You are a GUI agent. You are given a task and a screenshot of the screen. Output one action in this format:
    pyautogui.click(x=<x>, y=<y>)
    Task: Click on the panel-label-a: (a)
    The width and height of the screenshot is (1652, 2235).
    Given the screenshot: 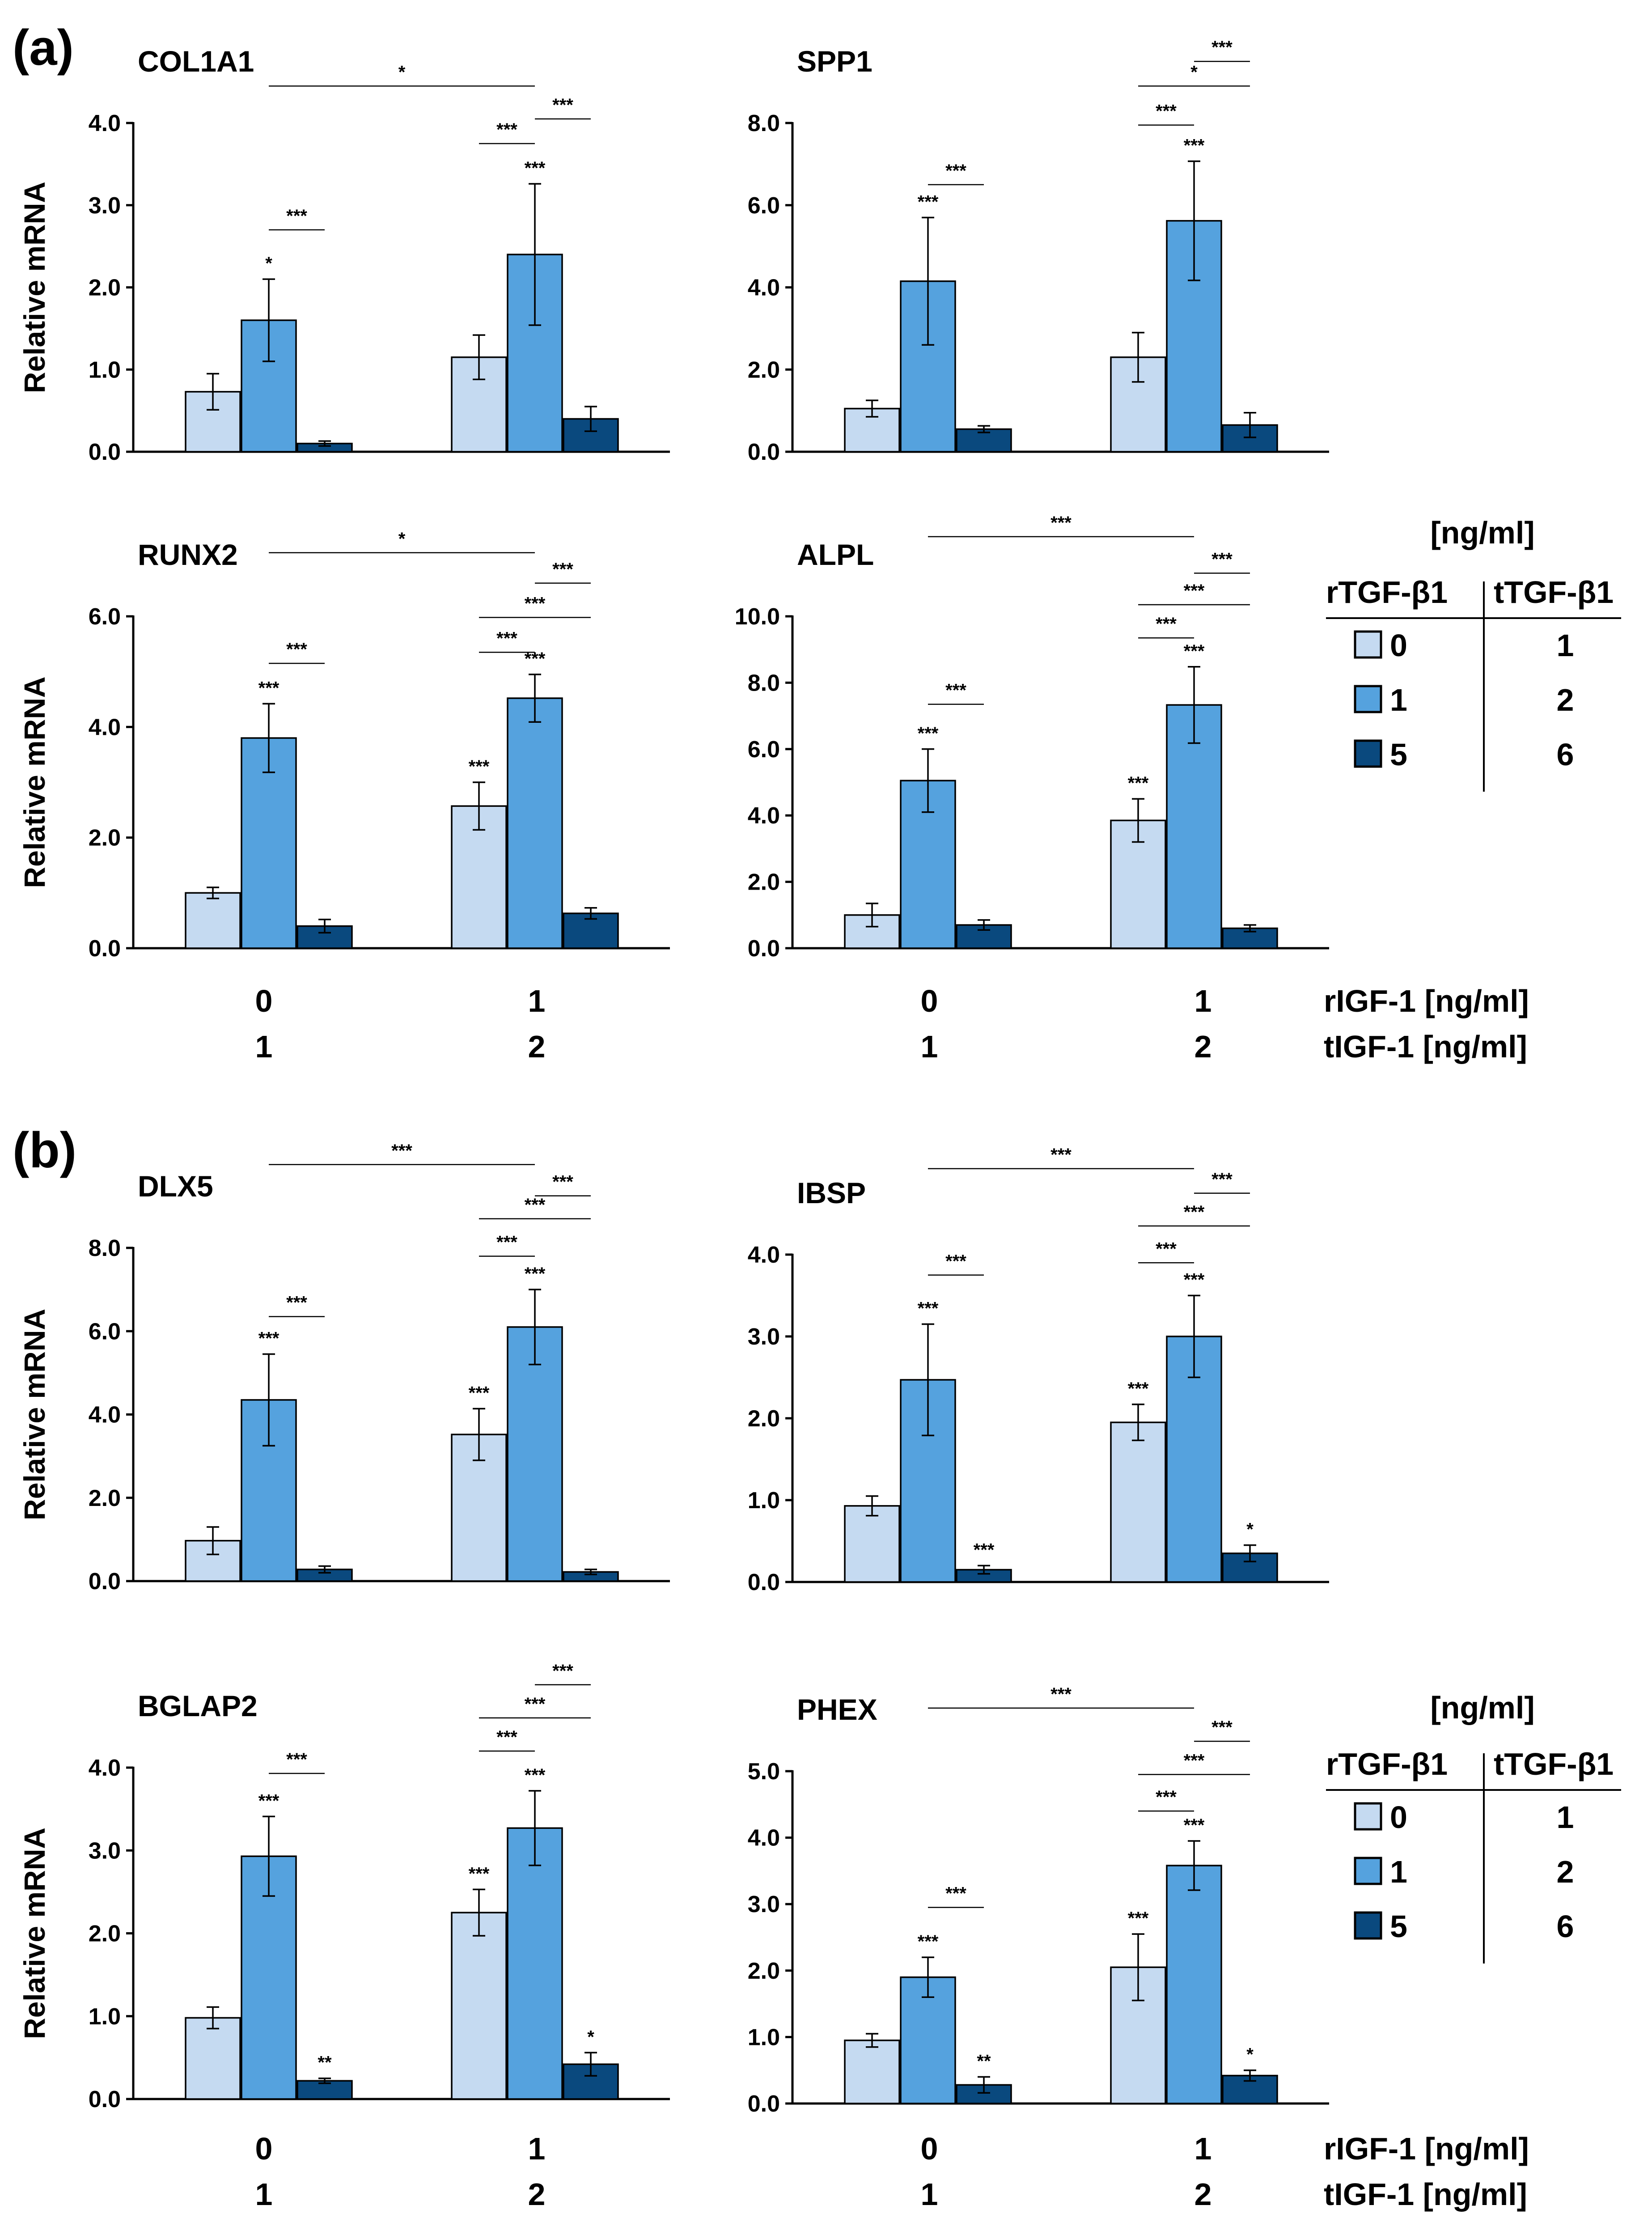 What is the action you would take?
    pyautogui.click(x=44, y=48)
    